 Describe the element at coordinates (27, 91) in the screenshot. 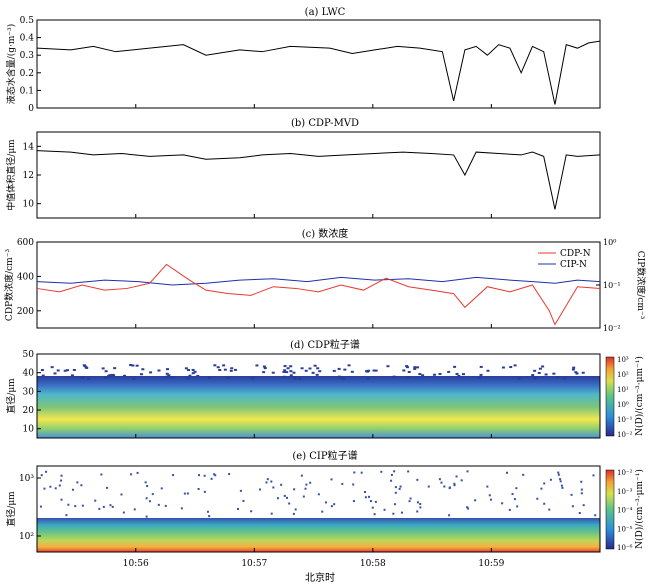

I see `panel-a-ytick-tick-label: 0.1` at that location.